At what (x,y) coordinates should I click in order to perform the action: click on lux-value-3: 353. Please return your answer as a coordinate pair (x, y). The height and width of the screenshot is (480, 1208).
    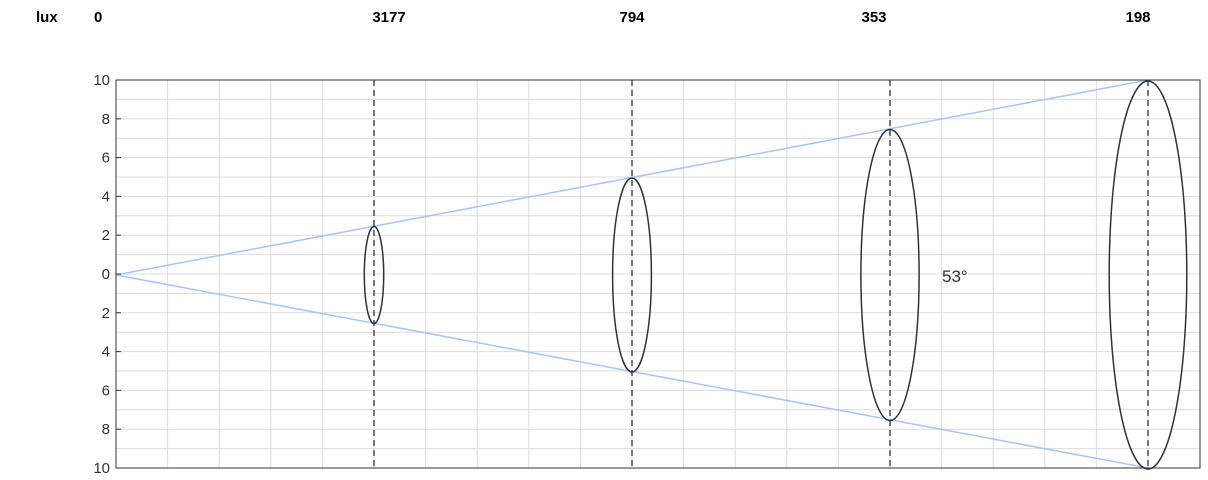
    Looking at the image, I should click on (873, 17).